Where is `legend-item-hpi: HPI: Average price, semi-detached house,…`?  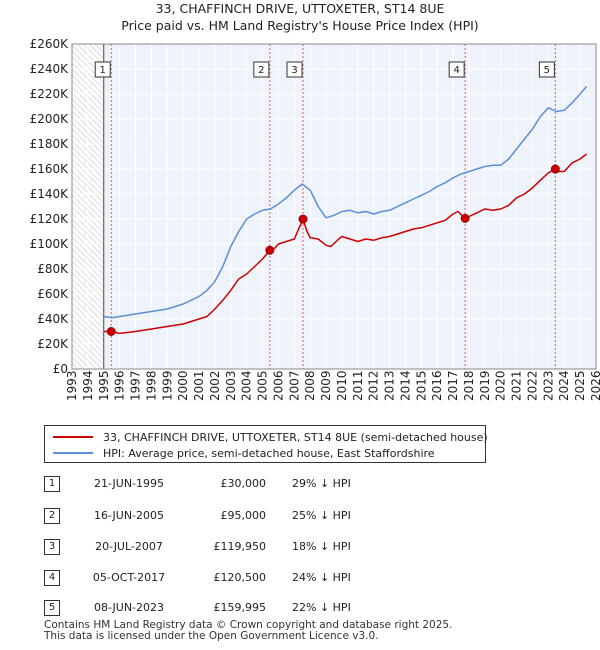 legend-item-hpi: HPI: Average price, semi-detached house,… is located at coordinates (244, 453).